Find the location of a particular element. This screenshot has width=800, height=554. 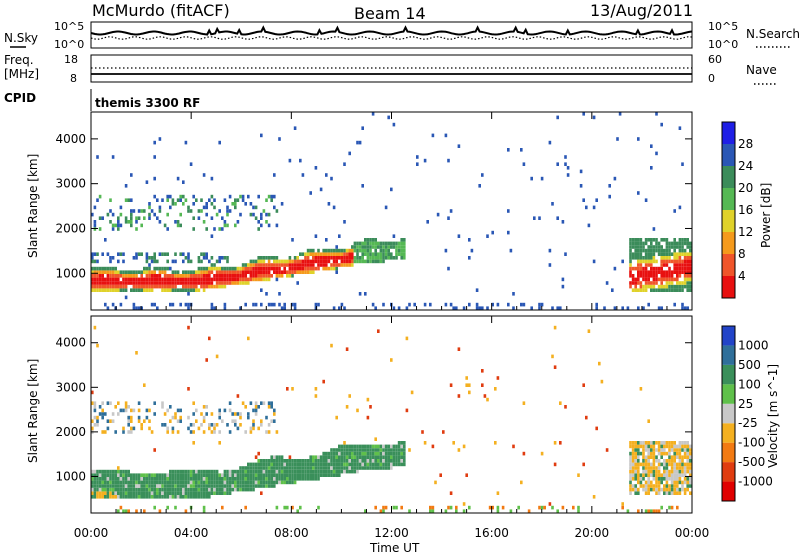

x-tick-label: 20:00 is located at coordinates (592, 533).